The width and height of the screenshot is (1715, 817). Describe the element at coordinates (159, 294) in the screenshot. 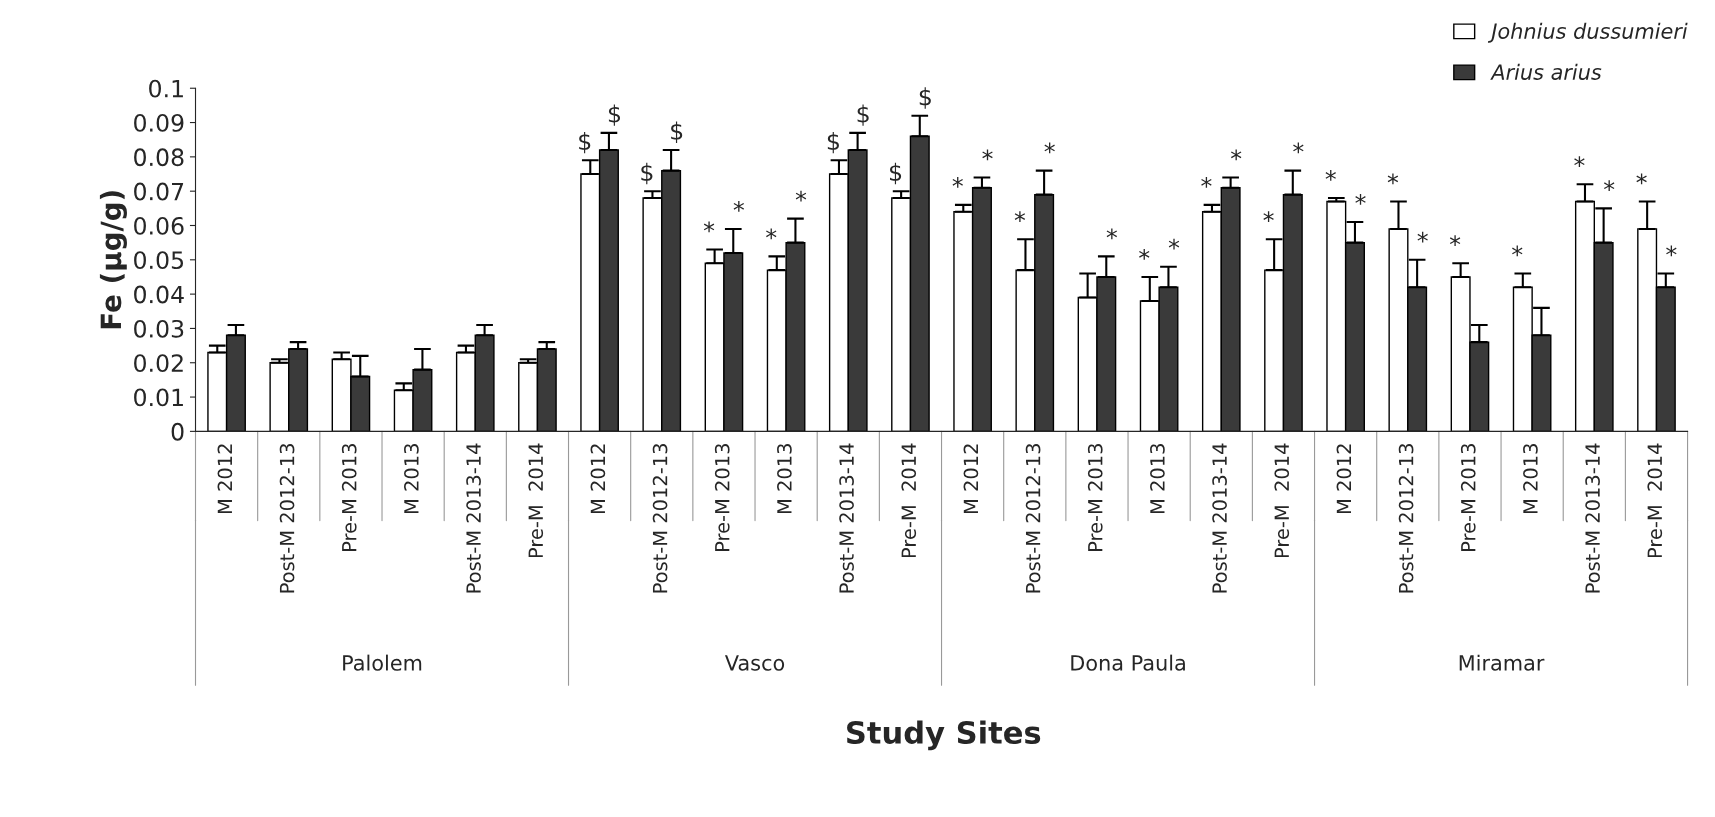

I see `y-tick-label: 0.04` at that location.